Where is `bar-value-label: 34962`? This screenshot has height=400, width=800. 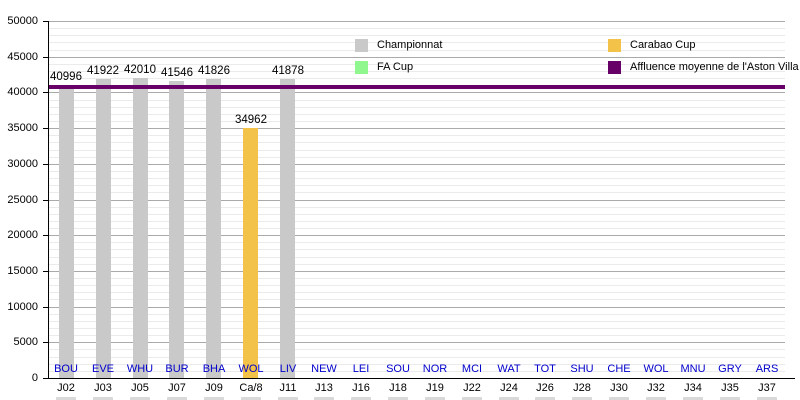 bar-value-label: 34962 is located at coordinates (251, 120).